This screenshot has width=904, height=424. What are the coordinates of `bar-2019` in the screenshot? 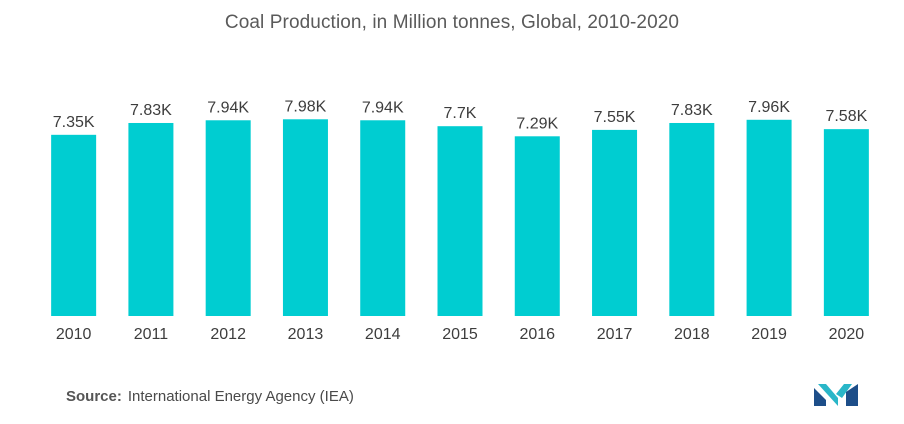 It's located at (769, 217).